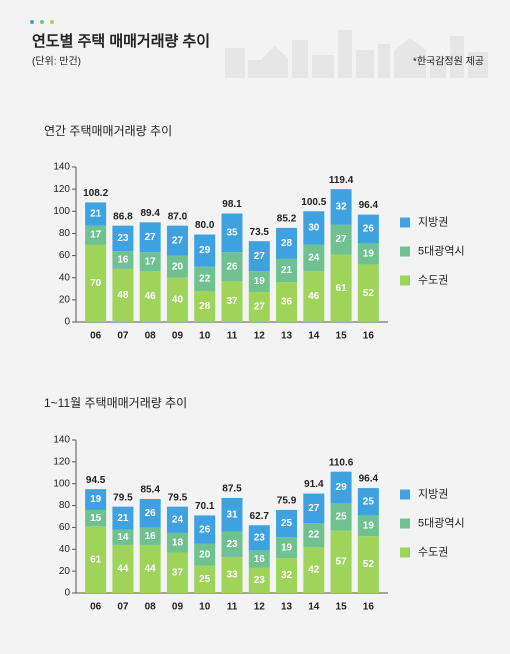 This screenshot has height=654, width=510. What do you see at coordinates (178, 266) in the screenshot?
I see `segment-label: 20` at bounding box center [178, 266].